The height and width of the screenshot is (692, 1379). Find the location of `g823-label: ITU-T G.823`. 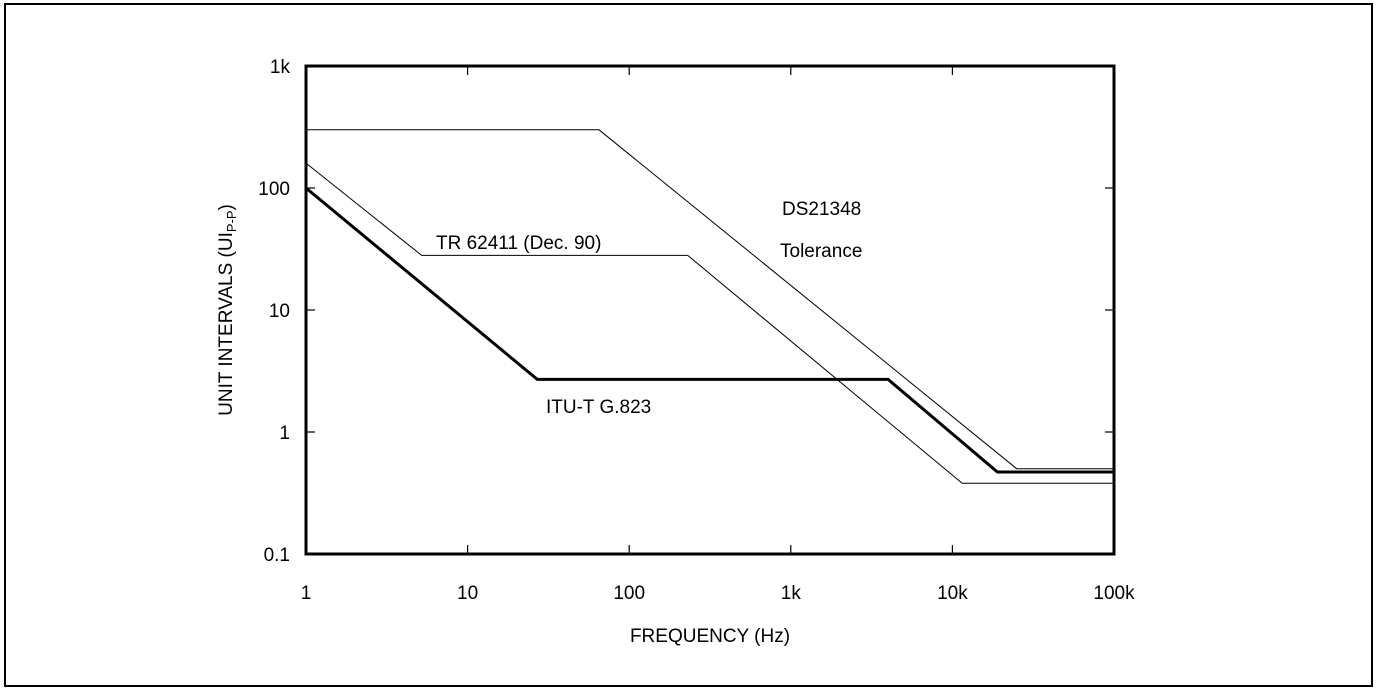

g823-label: ITU-T G.823 is located at coordinates (598, 407).